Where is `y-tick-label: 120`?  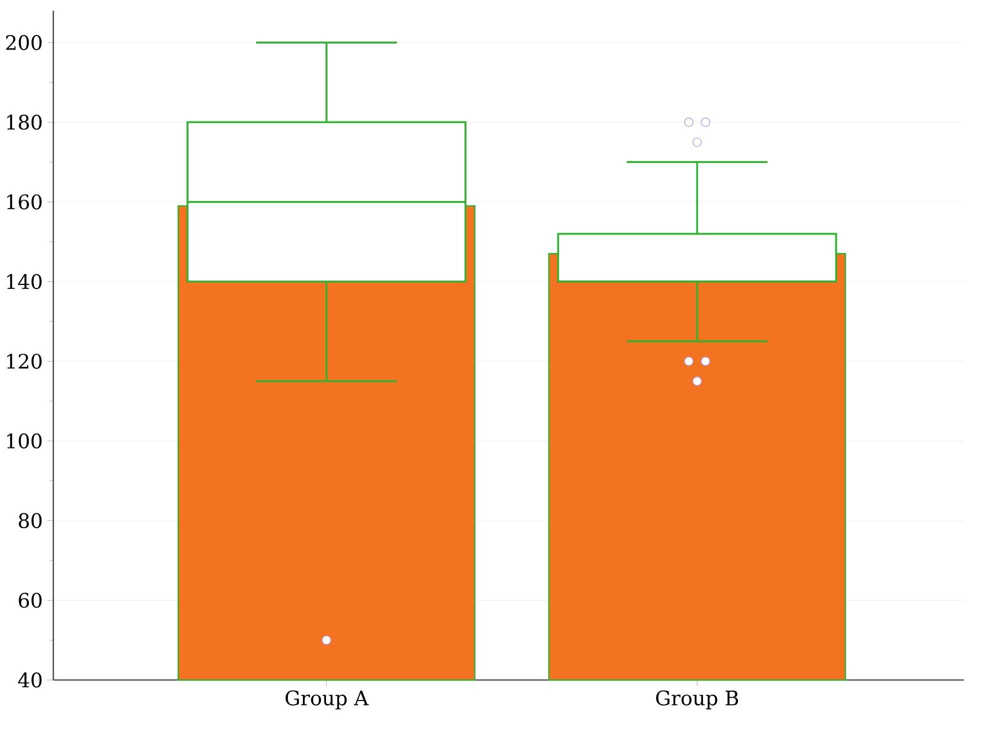
y-tick-label: 120 is located at coordinates (24, 361).